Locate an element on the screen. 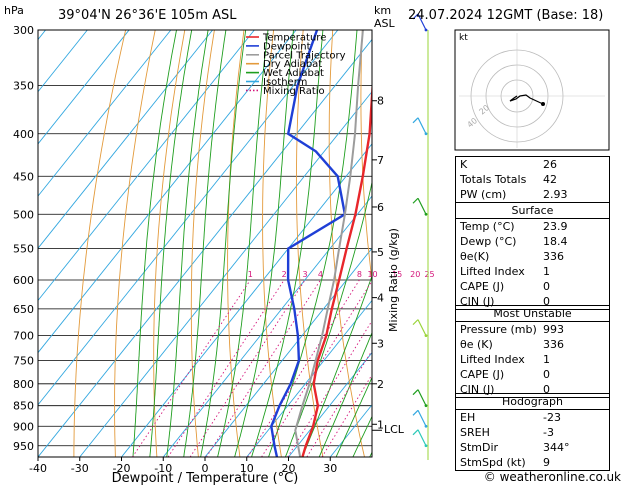 The width and height of the screenshot is (629, 486). pressure-tick-label: 350 is located at coordinates (23, 86).